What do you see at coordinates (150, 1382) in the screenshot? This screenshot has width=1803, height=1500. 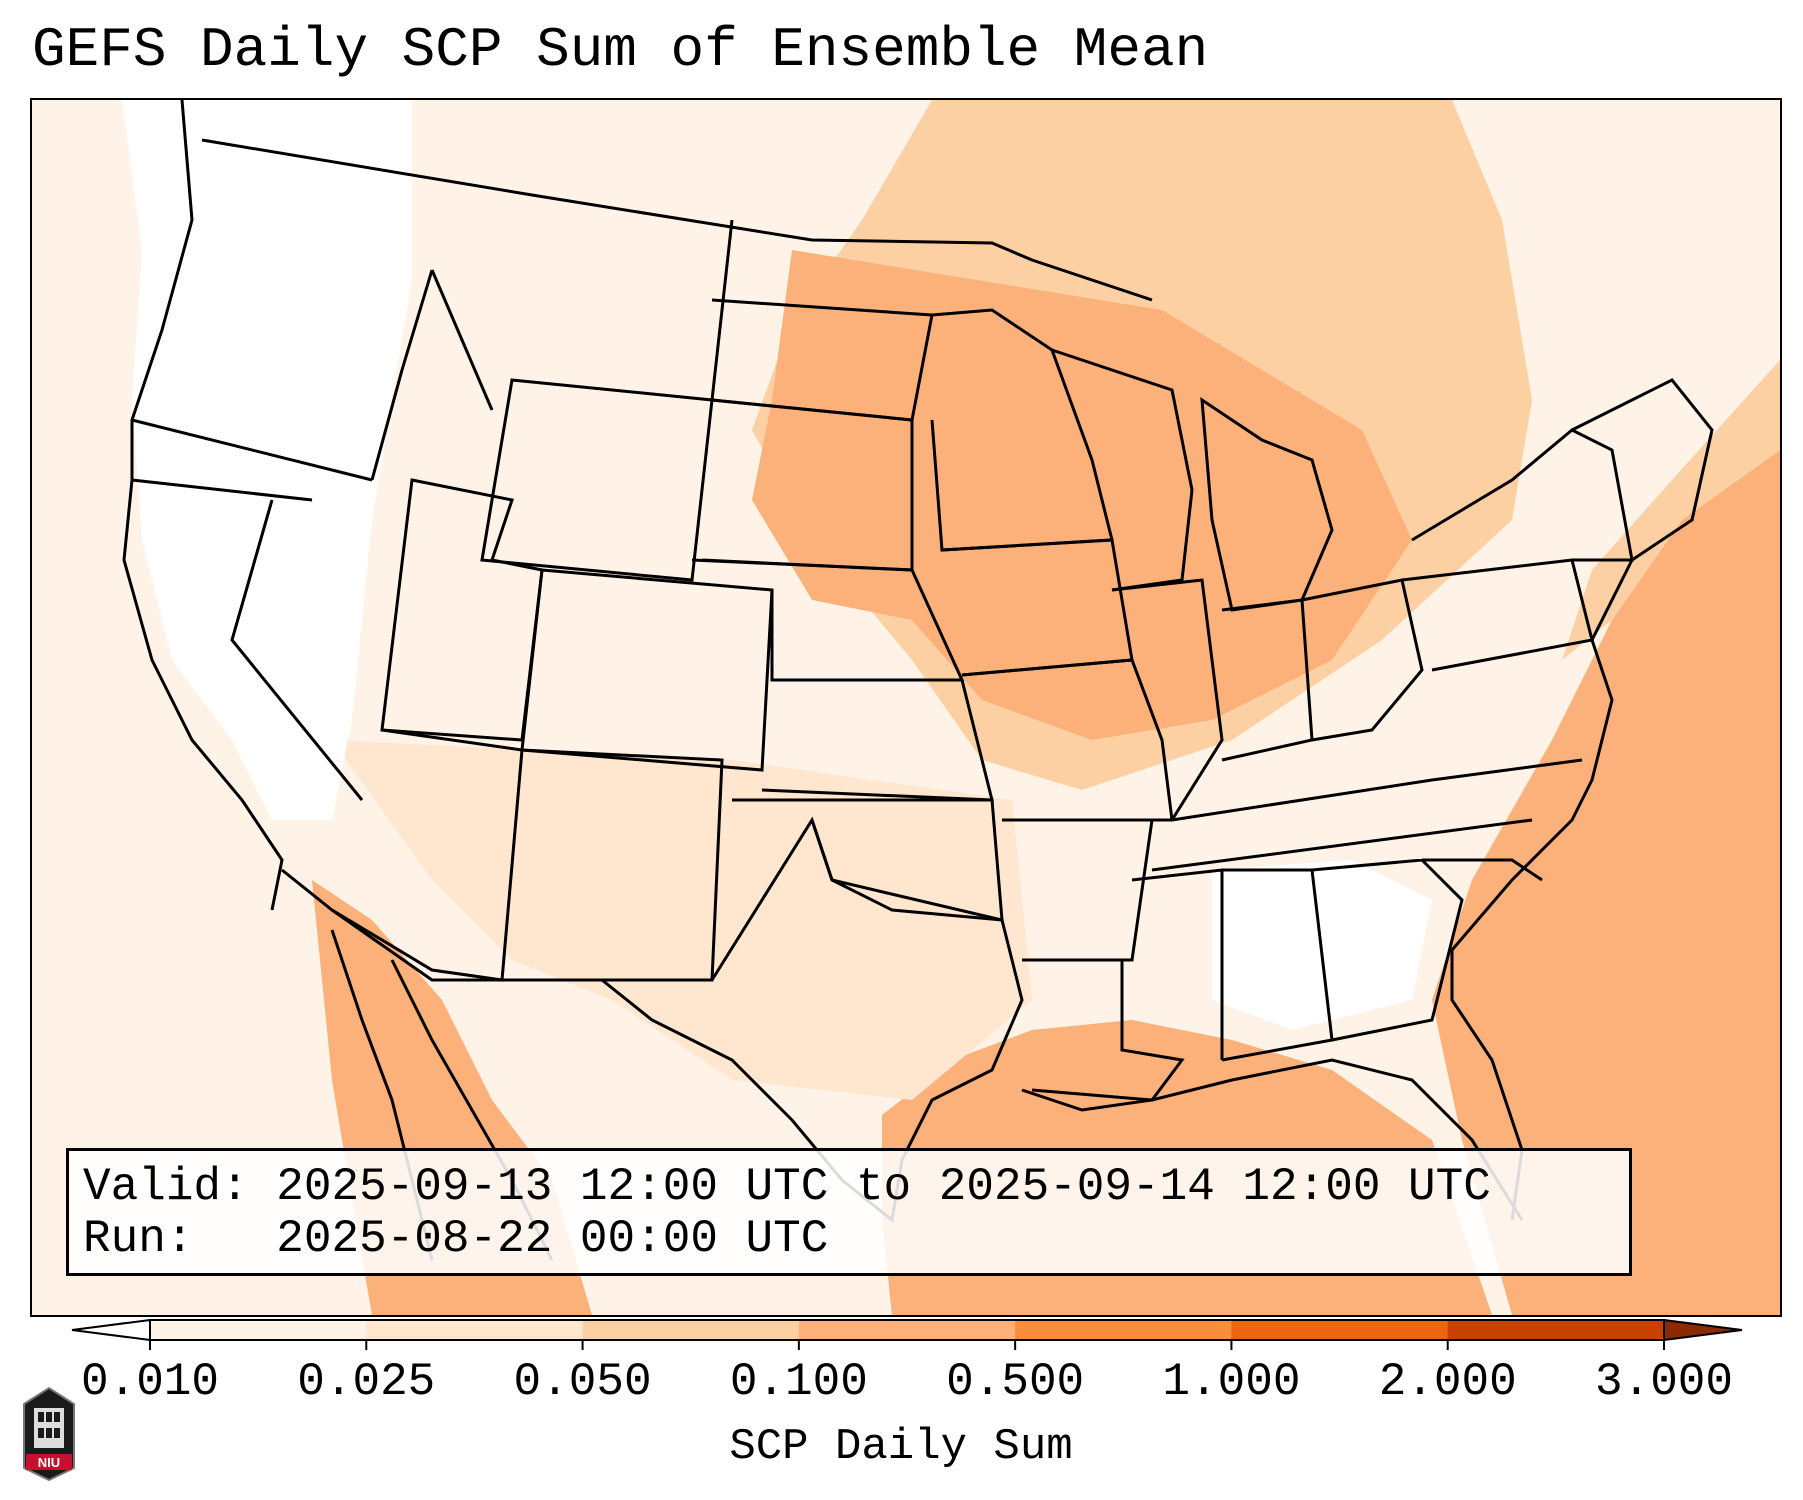 I see `colorbar-tick-label: 0.010` at bounding box center [150, 1382].